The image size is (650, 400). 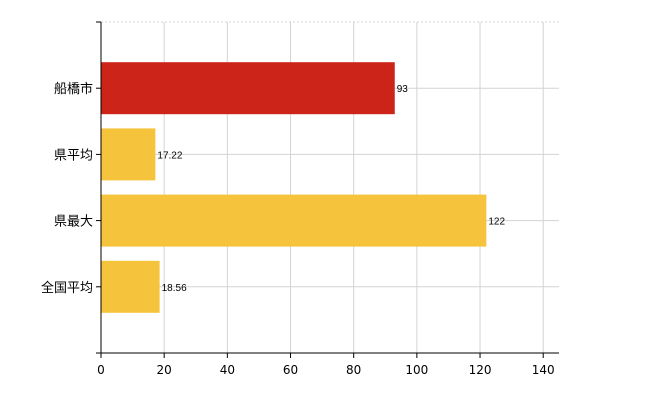 I want to click on data-label: 122, so click(x=496, y=222).